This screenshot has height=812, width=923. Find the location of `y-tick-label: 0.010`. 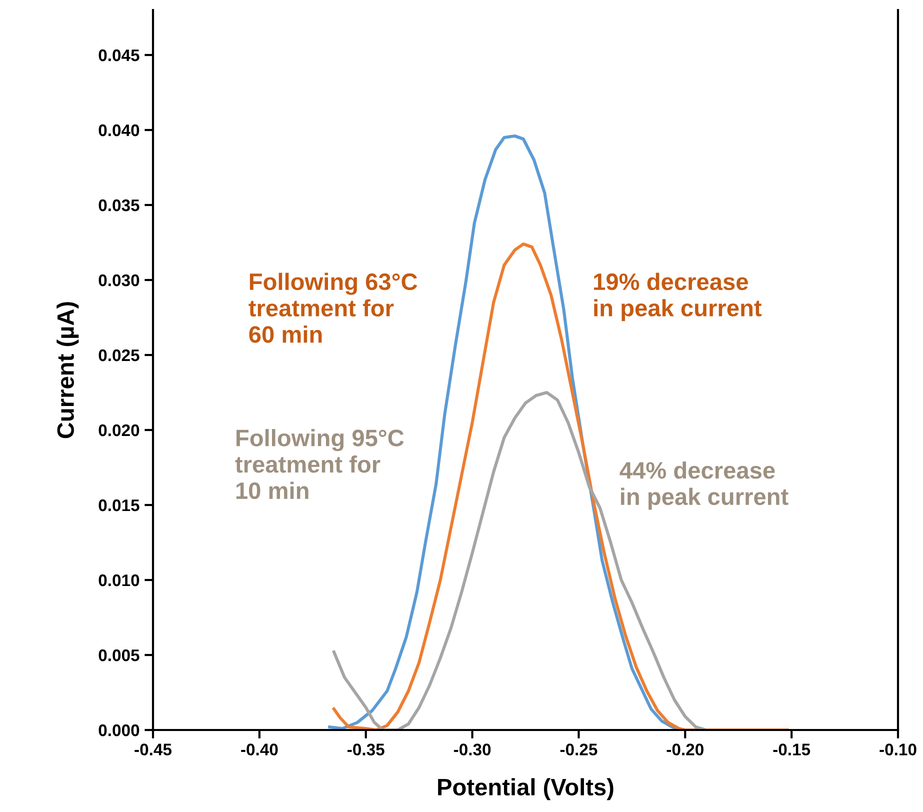

y-tick-label: 0.010 is located at coordinates (119, 580).